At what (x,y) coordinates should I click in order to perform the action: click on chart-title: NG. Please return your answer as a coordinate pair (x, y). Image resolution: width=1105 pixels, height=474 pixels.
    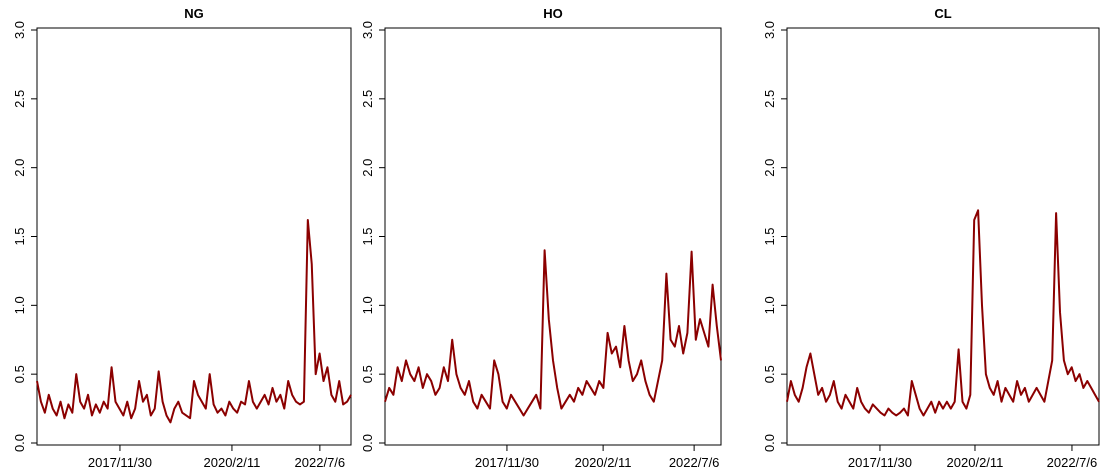
    Looking at the image, I should click on (194, 13).